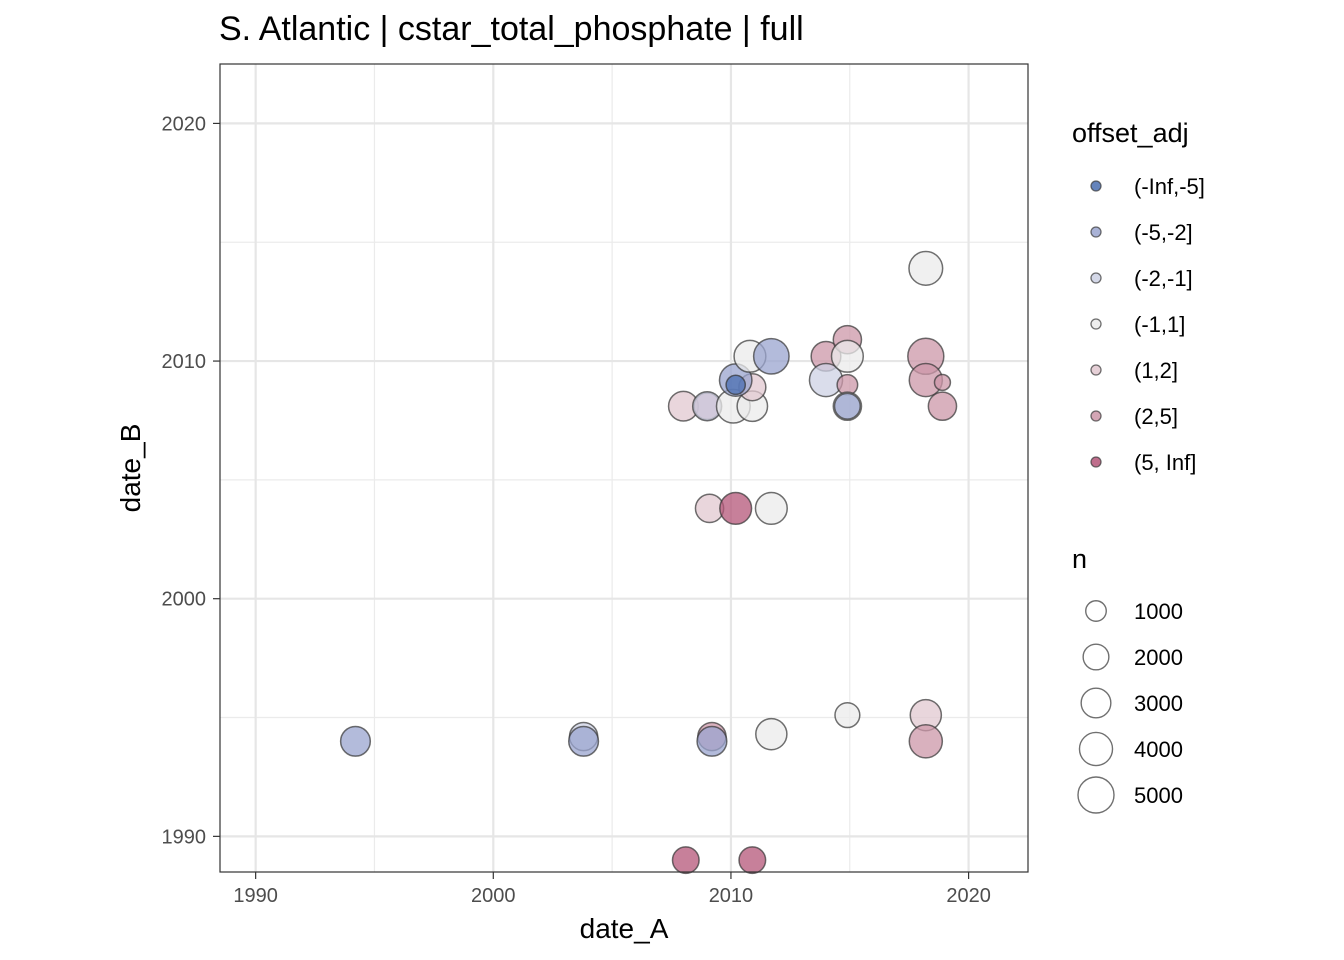 The image size is (1344, 960). What do you see at coordinates (1158, 749) in the screenshot?
I see `size-legend-label: 4000` at bounding box center [1158, 749].